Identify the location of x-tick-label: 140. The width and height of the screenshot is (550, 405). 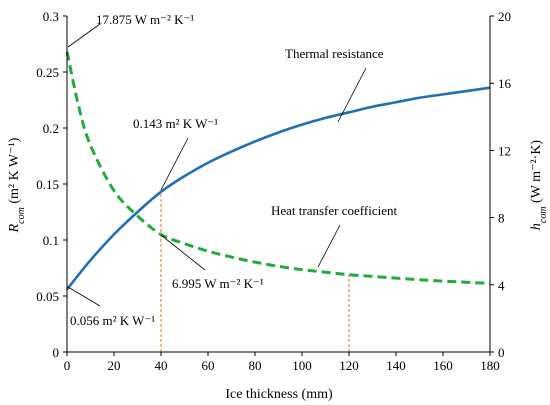
(396, 365).